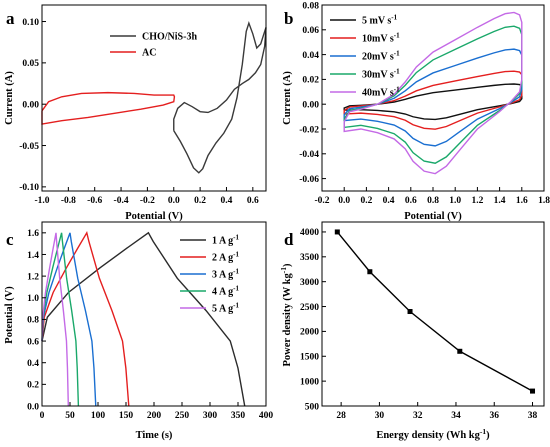 The image size is (550, 447). Describe the element at coordinates (209, 274) in the screenshot. I see `panel-c-legend: 1 A g-12 A g-13 A g-14 A g-15 A g-1` at that location.